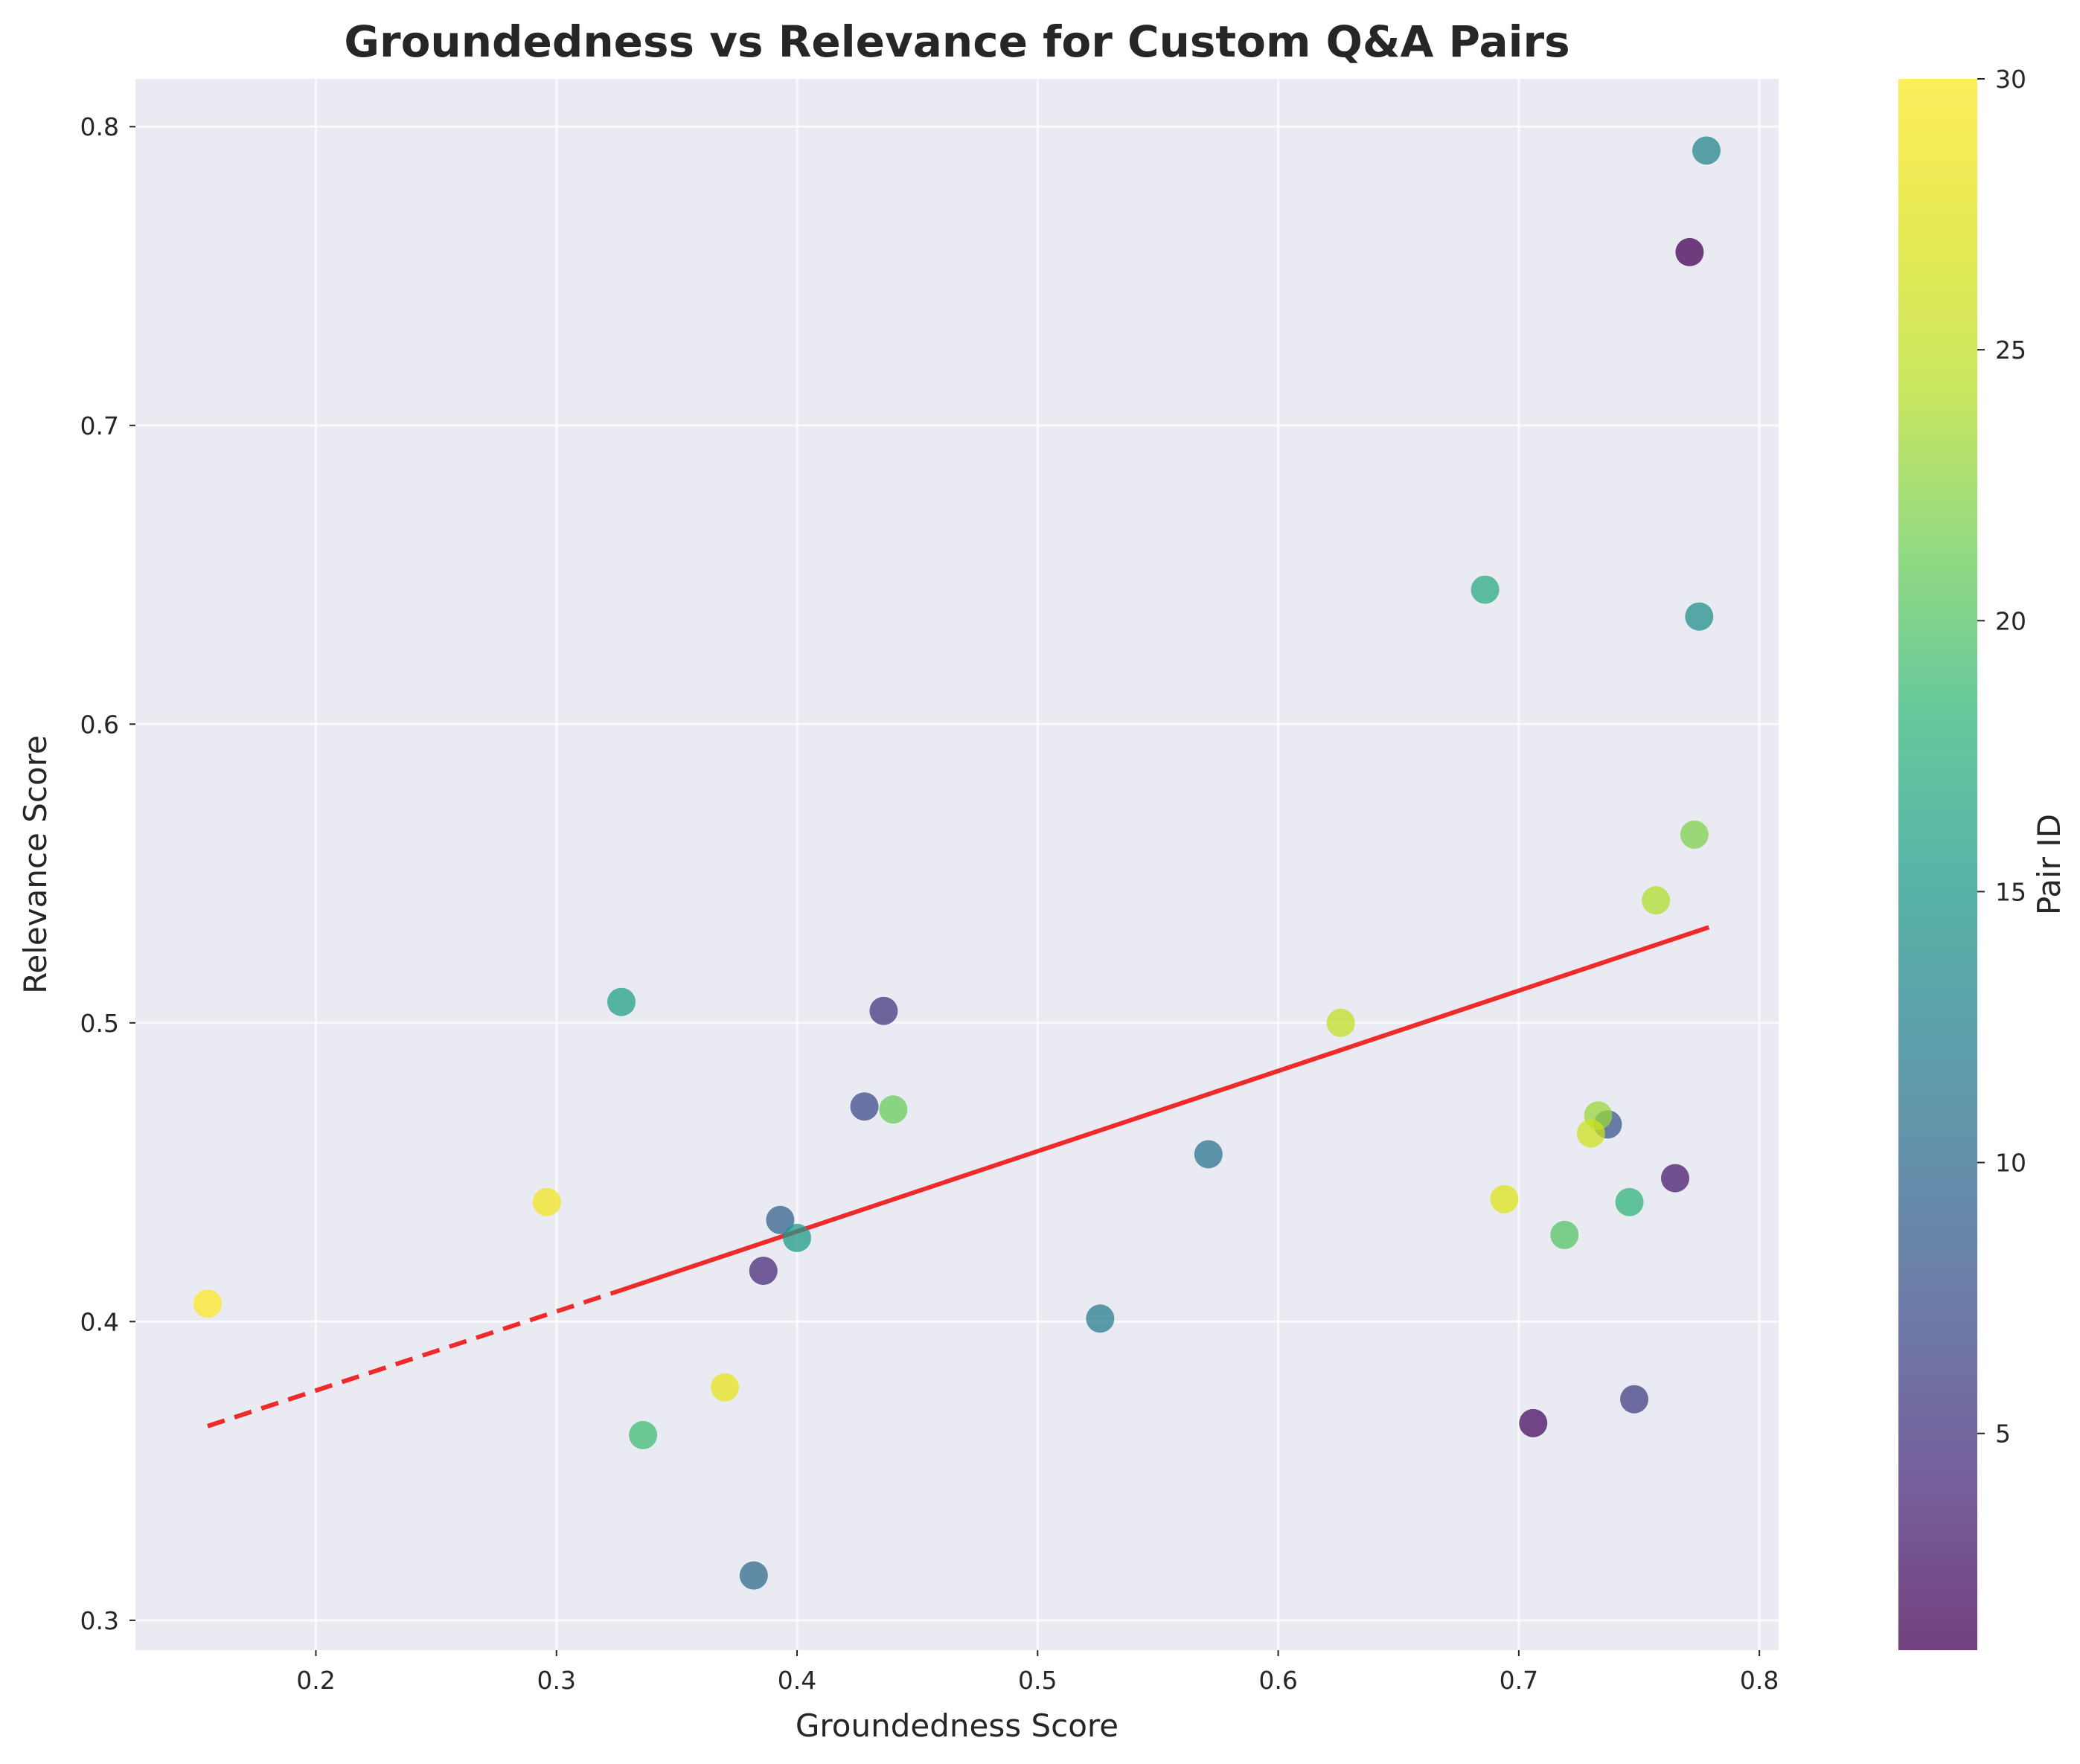 This screenshot has height=1764, width=2080. What do you see at coordinates (99, 425) in the screenshot?
I see `y-tick-label: 0.7` at bounding box center [99, 425].